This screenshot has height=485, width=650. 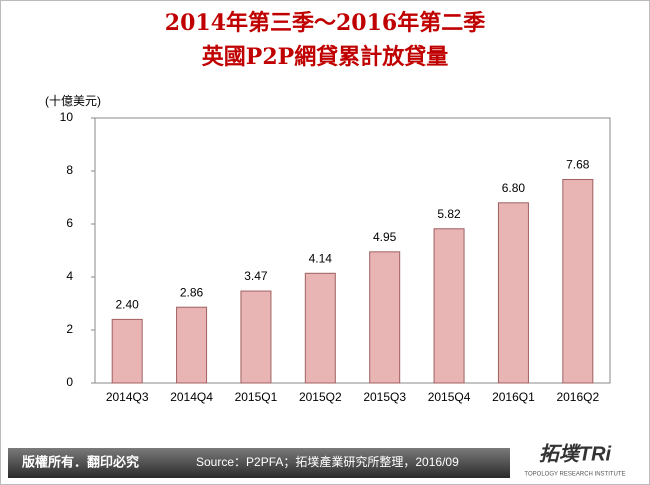 I want to click on value-label: 4.95, so click(x=385, y=237).